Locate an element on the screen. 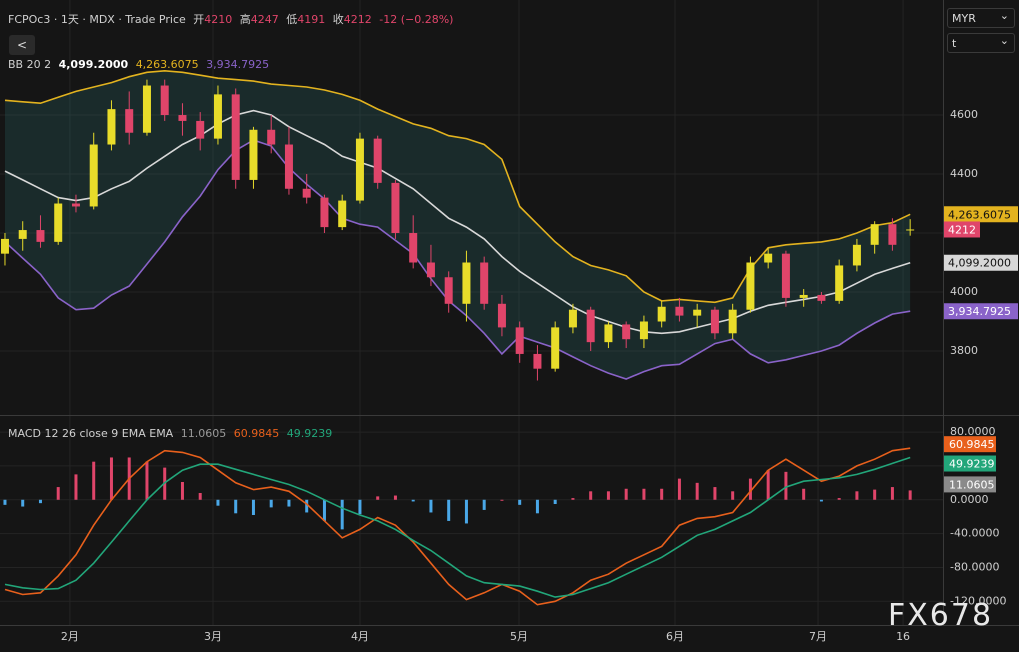  y-tick-label: 80.0000 is located at coordinates (973, 431).